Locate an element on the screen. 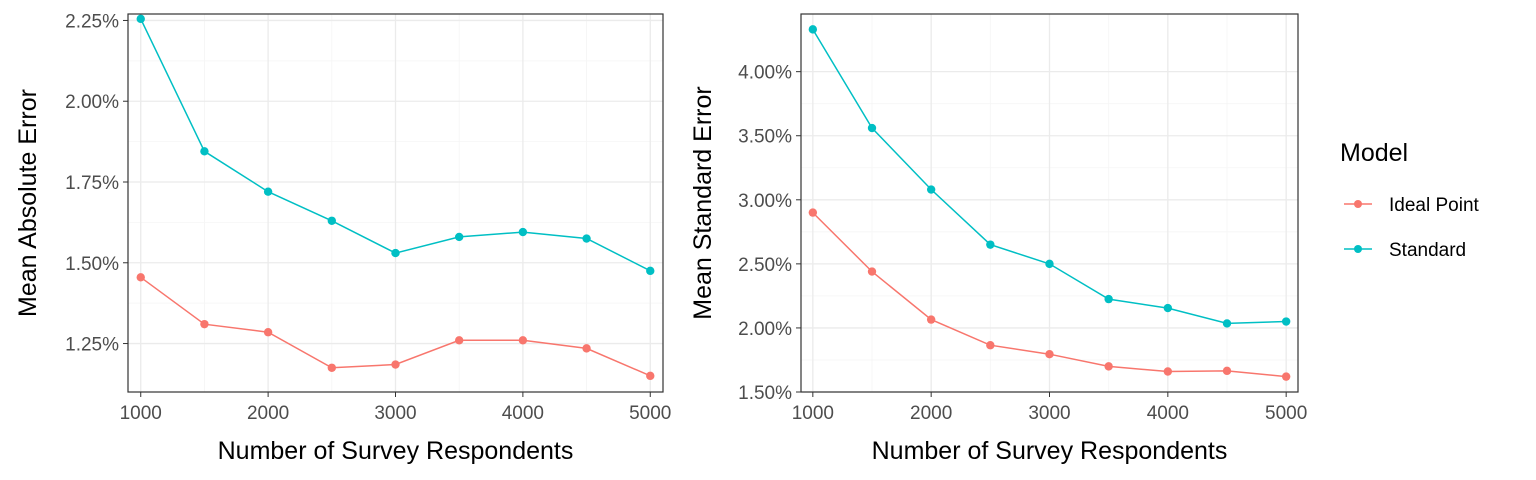  y-tick-label: 3.00% is located at coordinates (765, 201).